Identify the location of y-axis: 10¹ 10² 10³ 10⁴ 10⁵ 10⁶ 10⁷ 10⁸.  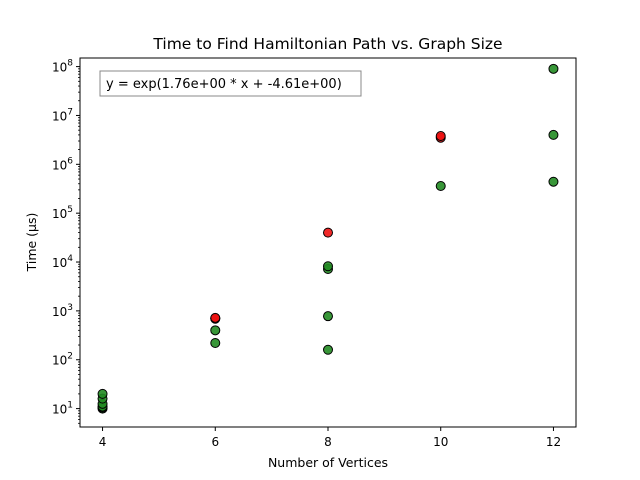
(66, 241).